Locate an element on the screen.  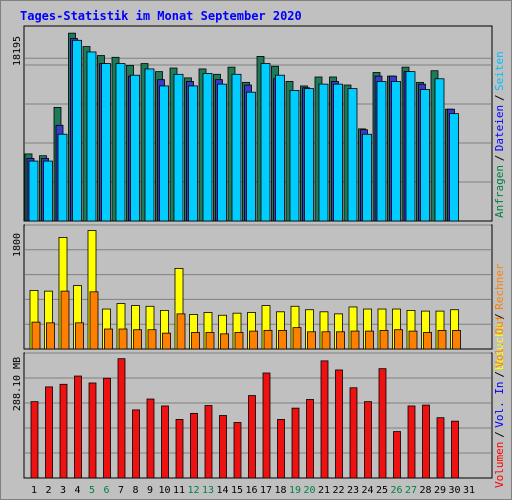
legend-volumen: Volumen is located at coordinates (499, 465).